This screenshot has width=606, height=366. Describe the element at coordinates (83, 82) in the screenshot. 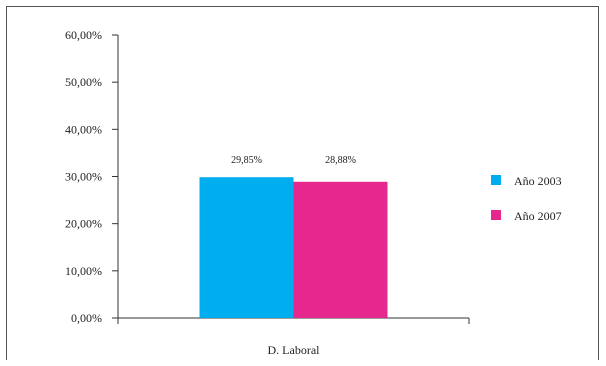

I see `y-tick-label: 50,00%` at that location.